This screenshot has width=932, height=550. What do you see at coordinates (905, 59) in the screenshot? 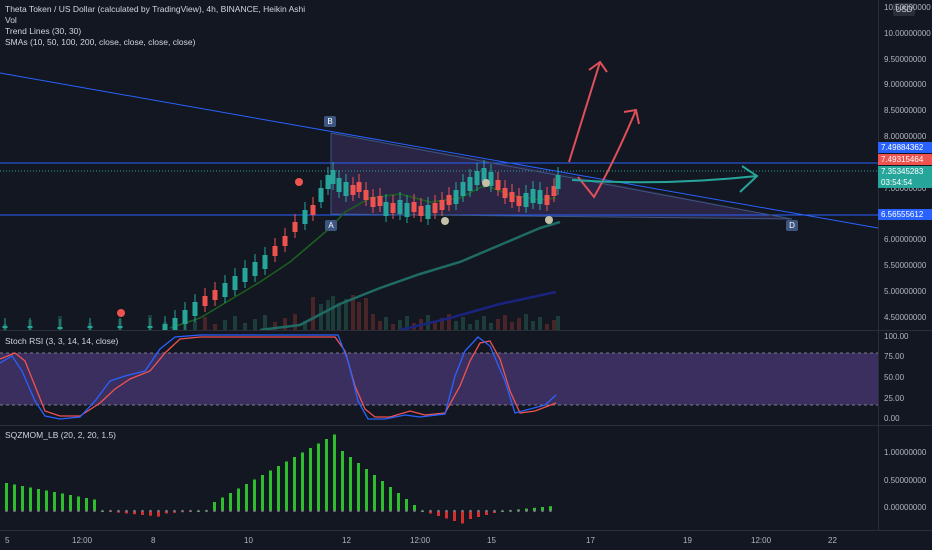
I see `price-tick: 9.50000000` at bounding box center [905, 59].